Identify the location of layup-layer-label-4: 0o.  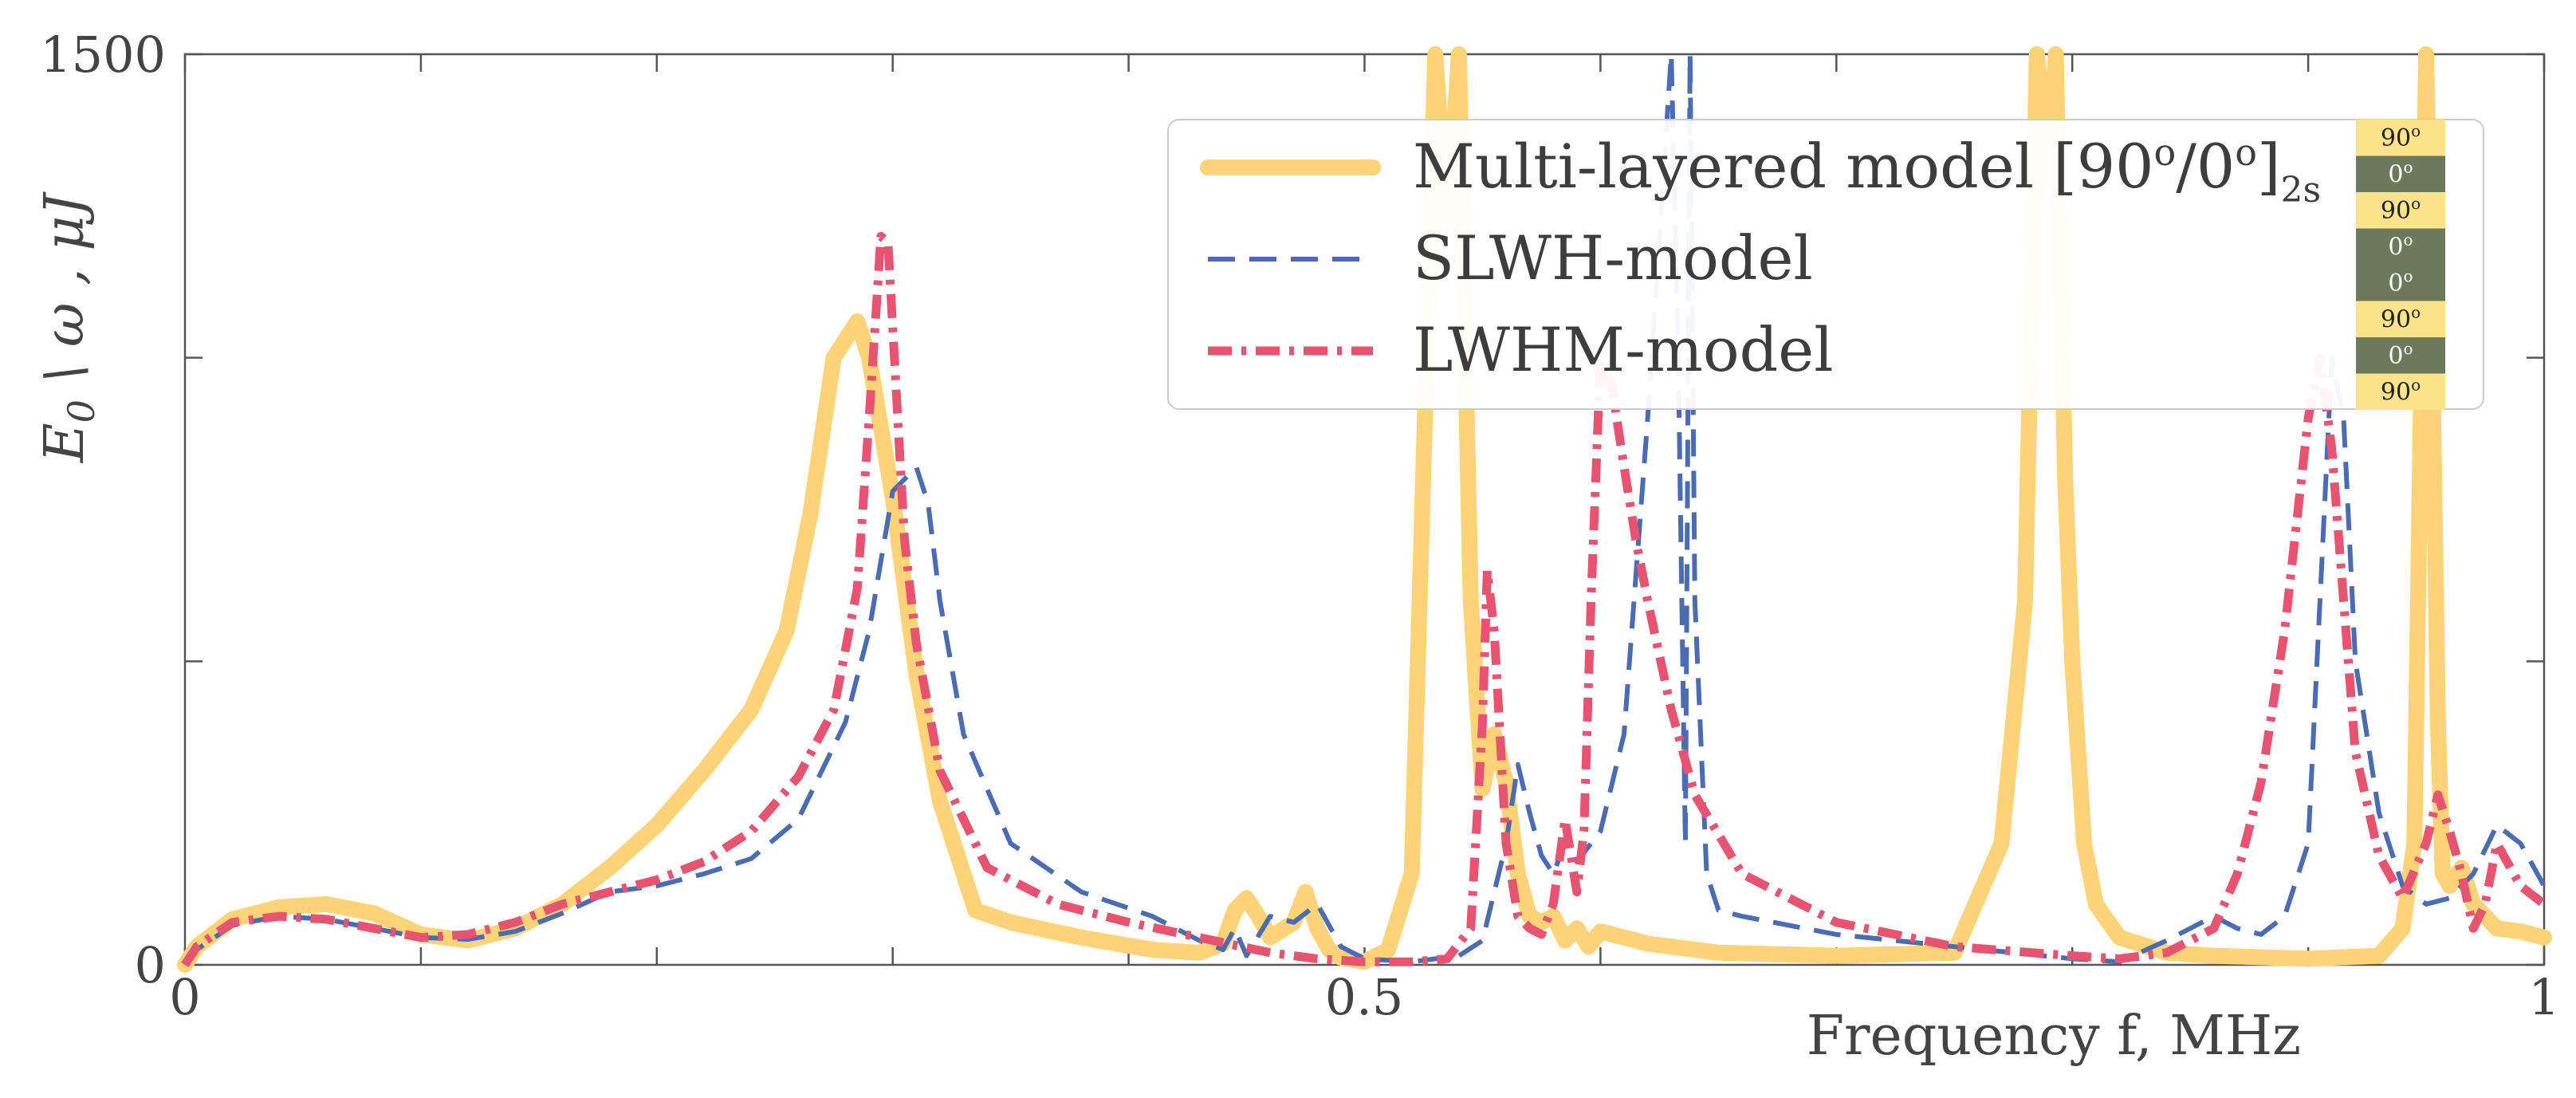
(2400, 281).